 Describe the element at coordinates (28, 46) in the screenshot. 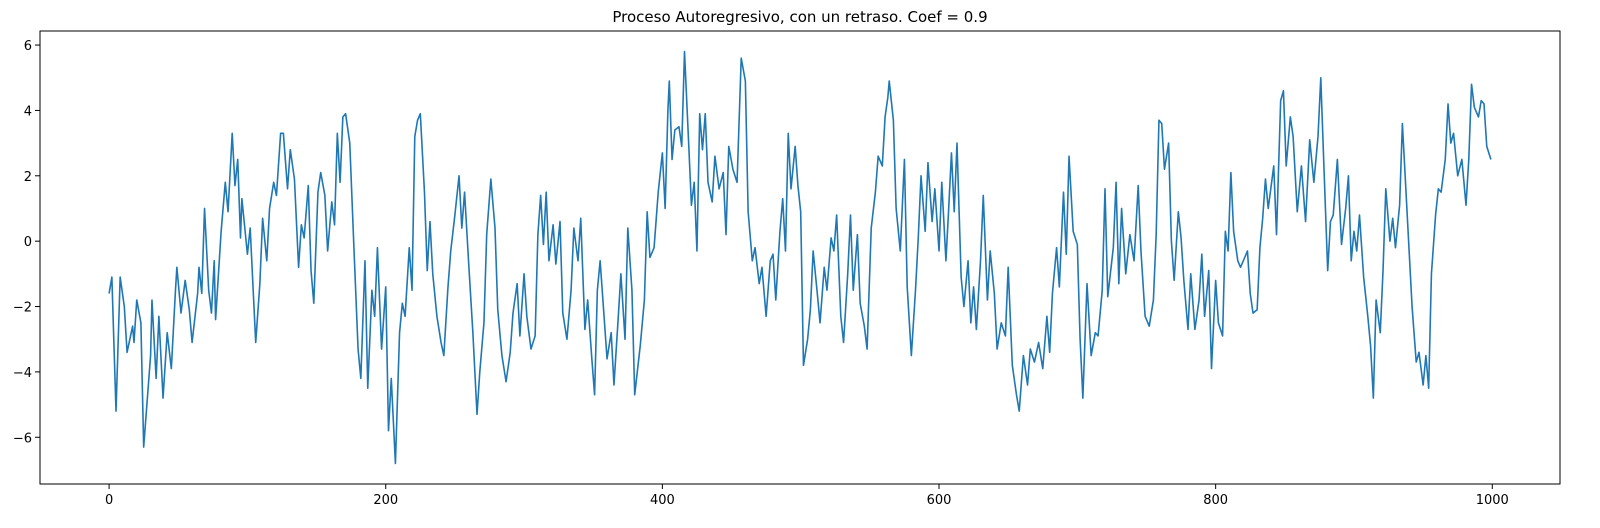

I see `y-tick-label: 6` at that location.